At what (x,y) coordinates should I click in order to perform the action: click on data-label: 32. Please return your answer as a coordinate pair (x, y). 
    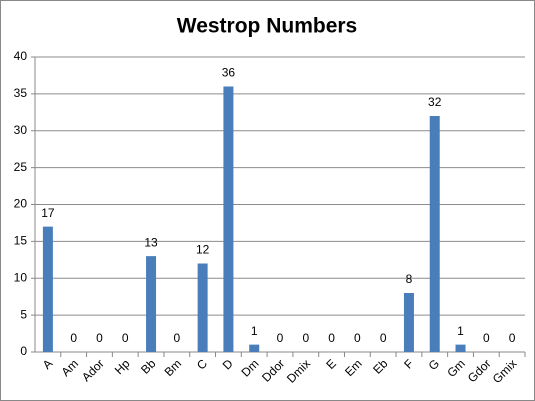
    Looking at the image, I should click on (435, 102).